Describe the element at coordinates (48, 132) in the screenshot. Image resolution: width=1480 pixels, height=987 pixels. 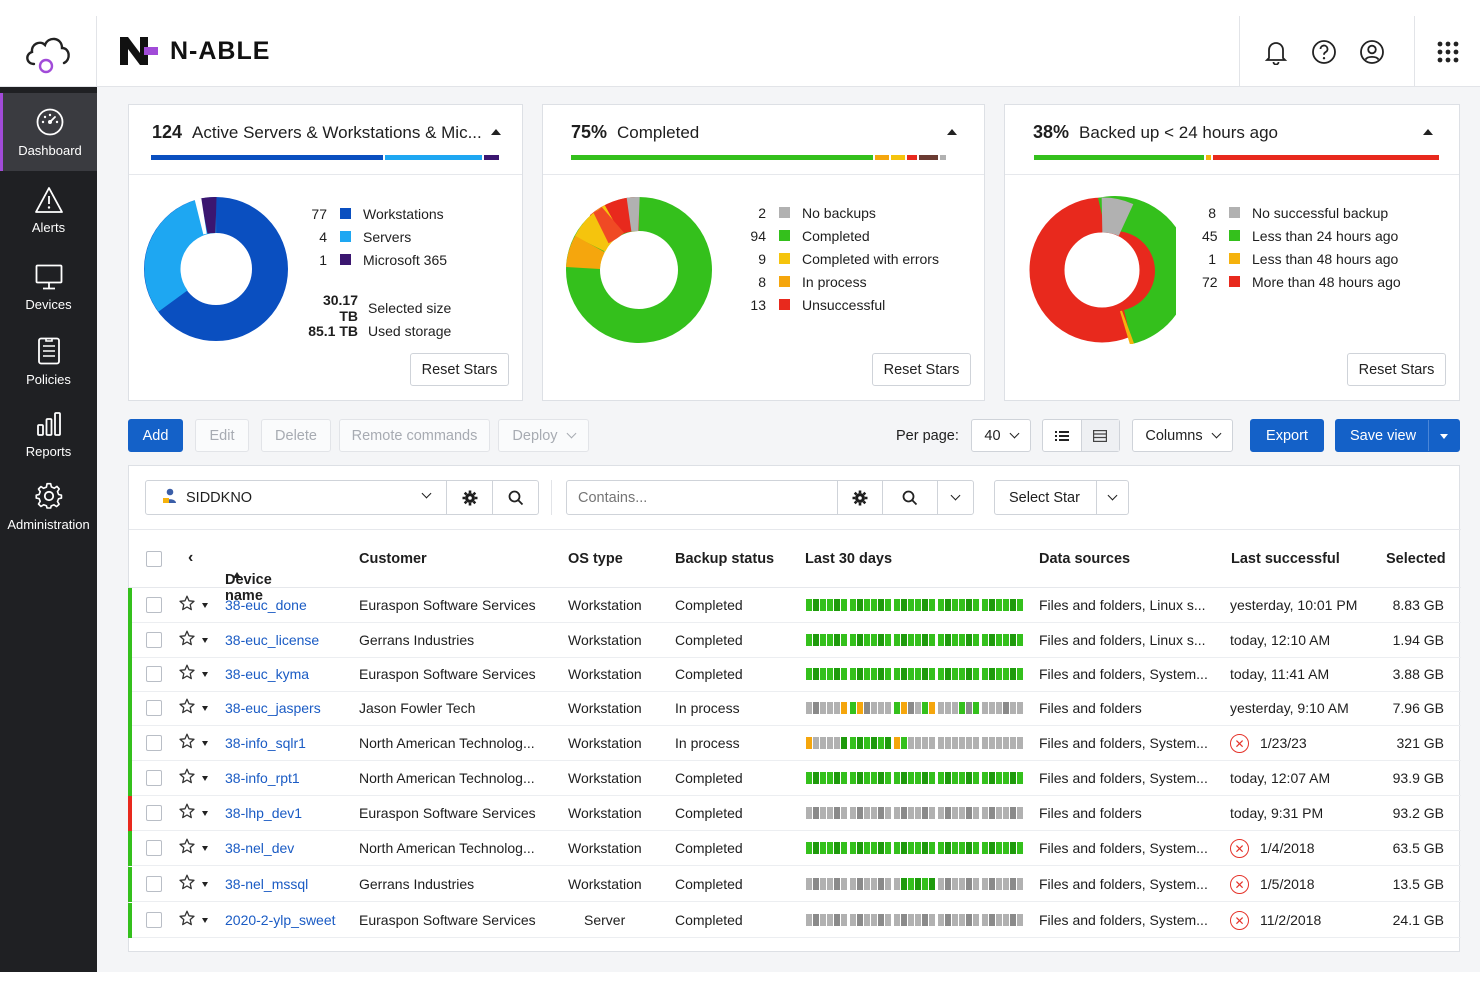
I see `sidebar-item-dashboard: Dashboard` at that location.